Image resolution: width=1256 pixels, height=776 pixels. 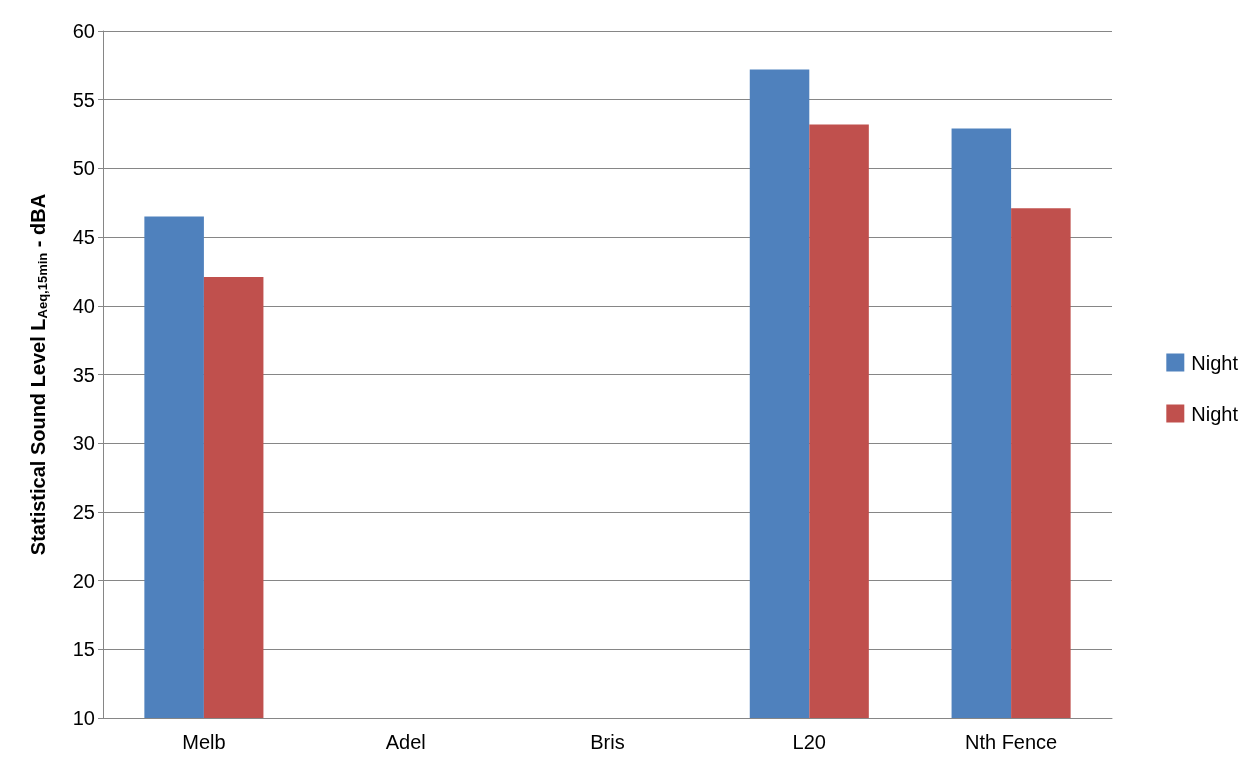 I want to click on y-tick-label: 25, so click(x=83, y=511).